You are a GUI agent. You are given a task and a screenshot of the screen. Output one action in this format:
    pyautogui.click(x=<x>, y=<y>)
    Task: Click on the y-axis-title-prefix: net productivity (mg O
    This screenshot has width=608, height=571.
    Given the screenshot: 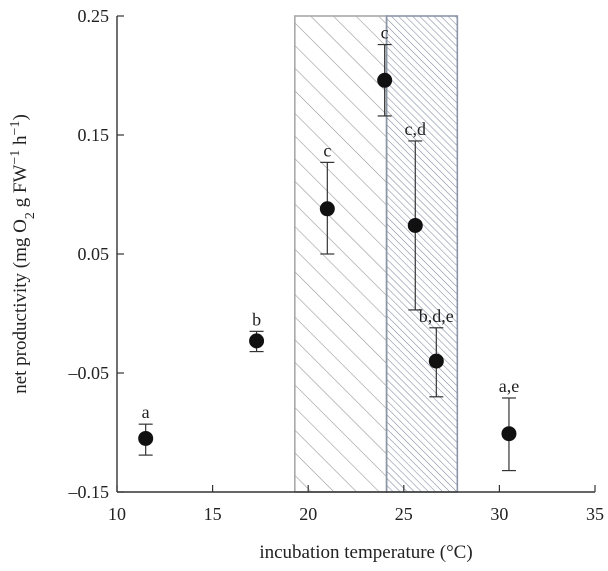 What is the action you would take?
    pyautogui.click(x=20, y=306)
    